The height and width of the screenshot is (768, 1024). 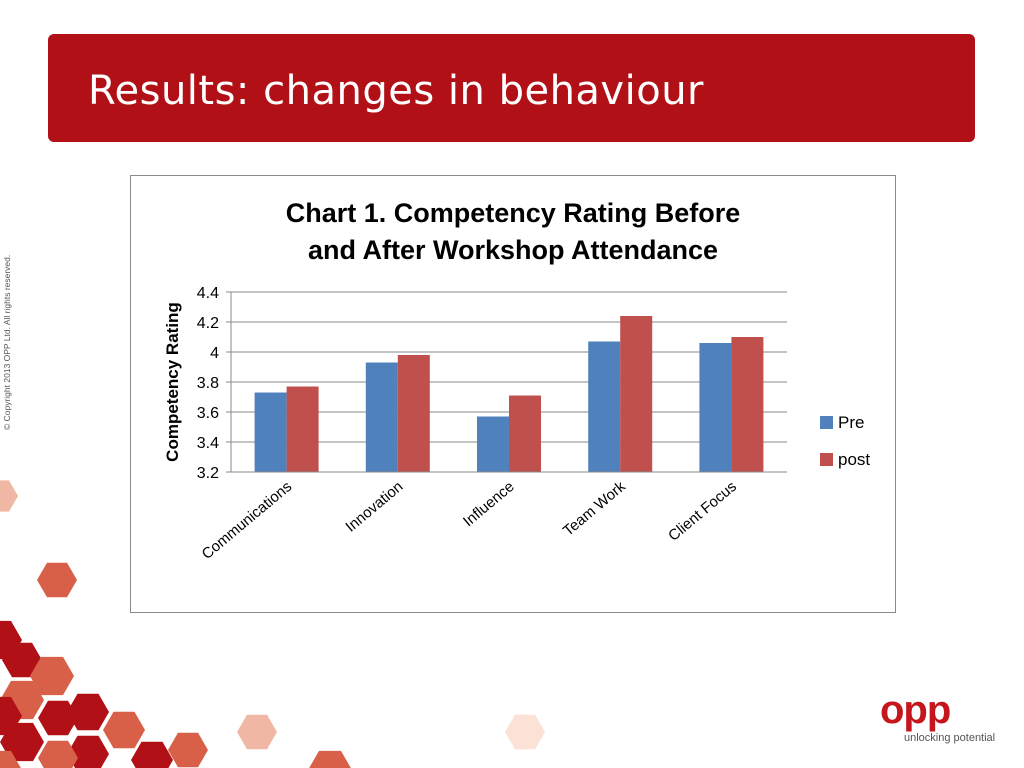 I want to click on x-tick-label: Communications, so click(x=247, y=520).